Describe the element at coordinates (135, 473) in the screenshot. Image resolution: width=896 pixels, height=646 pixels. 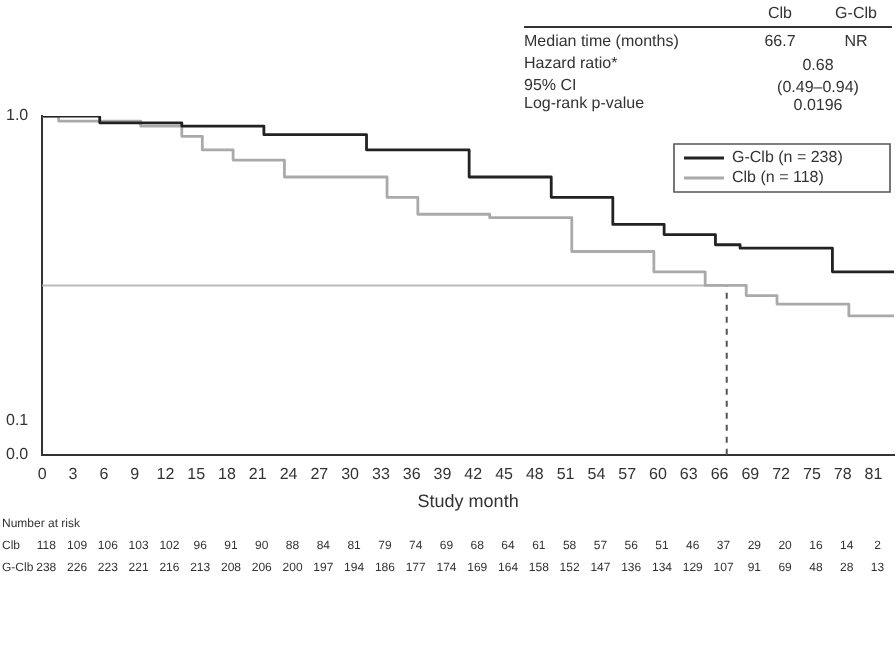
I see `x-tick-label: 9` at that location.